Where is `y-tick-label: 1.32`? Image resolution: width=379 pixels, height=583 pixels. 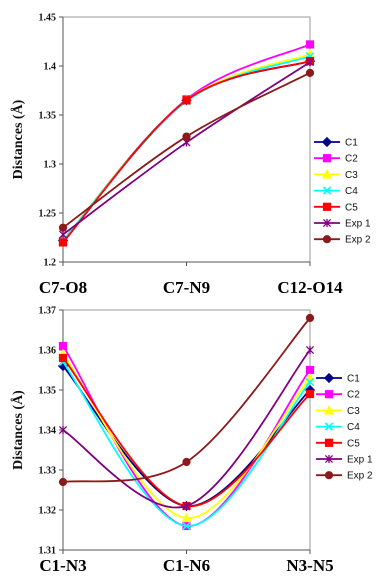
y-tick-label: 1.32 is located at coordinates (48, 511).